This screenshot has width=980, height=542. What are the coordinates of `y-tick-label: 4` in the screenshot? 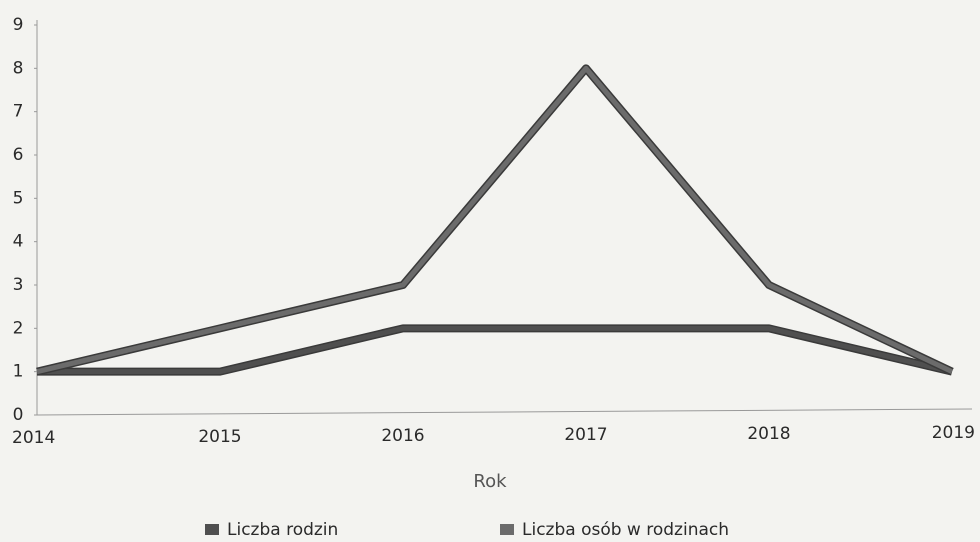 It's located at (18, 242).